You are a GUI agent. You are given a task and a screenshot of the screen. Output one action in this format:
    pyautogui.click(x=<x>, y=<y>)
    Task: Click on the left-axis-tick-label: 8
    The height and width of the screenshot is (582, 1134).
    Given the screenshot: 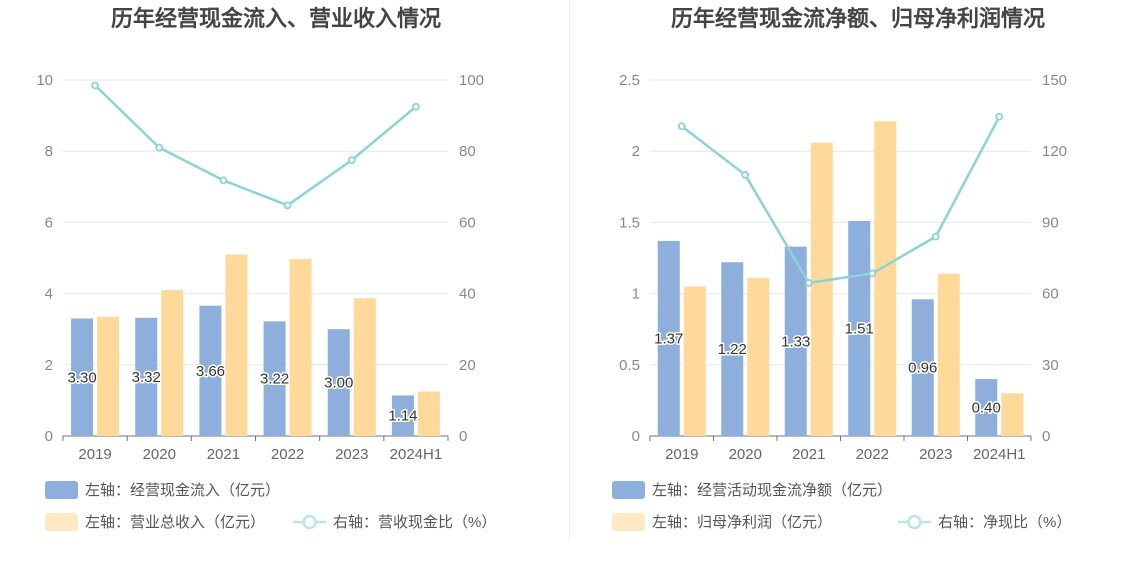 What is the action you would take?
    pyautogui.click(x=49, y=151)
    